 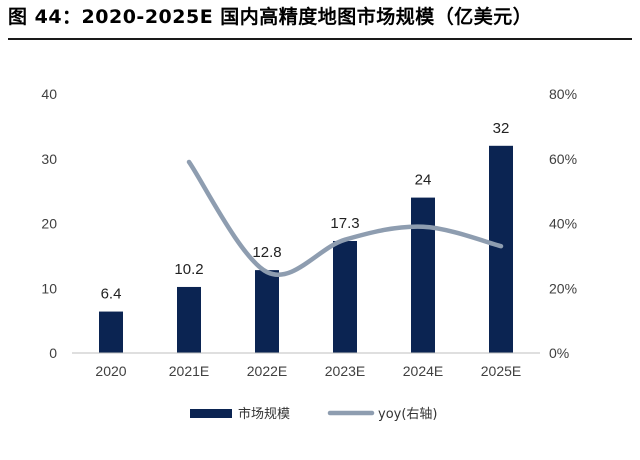 I want to click on y-left-tick-label: 0, so click(x=53, y=353).